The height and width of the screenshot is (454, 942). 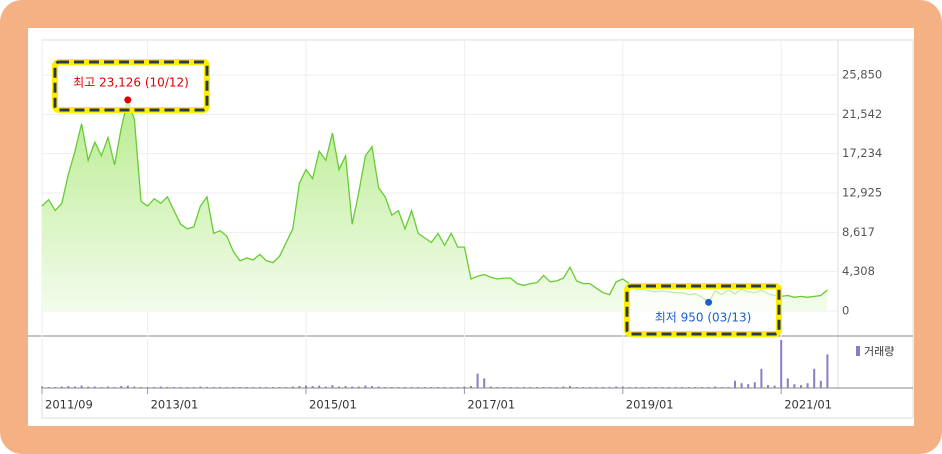 I want to click on x-tick-label: 2019/01, so click(x=650, y=405).